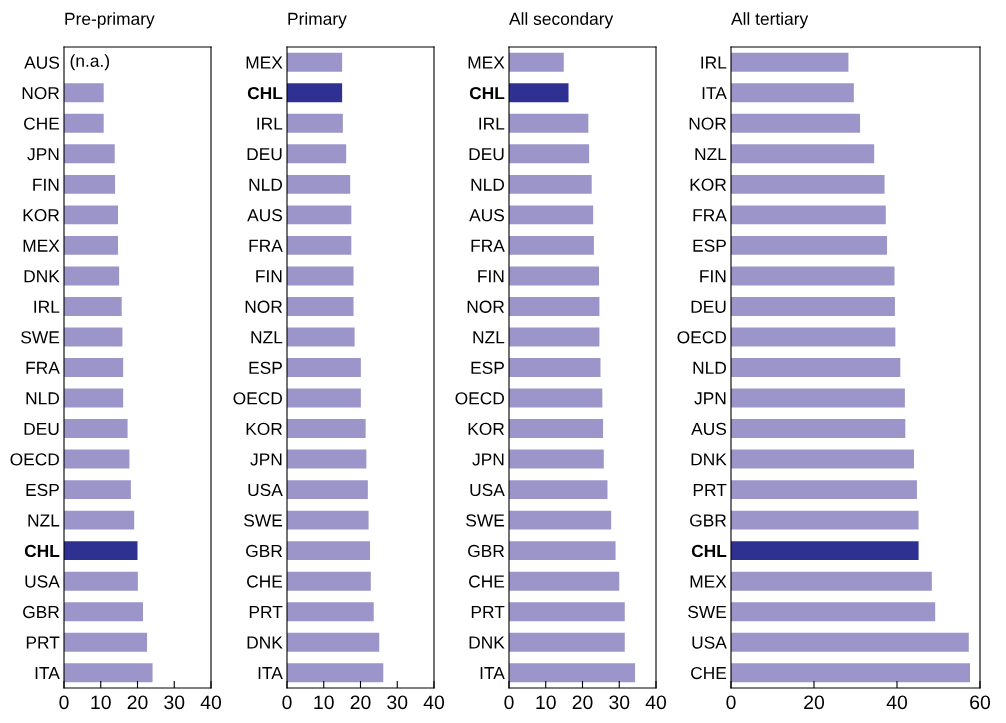 This screenshot has height=723, width=1006. I want to click on y-tick-label: DNK, so click(42, 276).